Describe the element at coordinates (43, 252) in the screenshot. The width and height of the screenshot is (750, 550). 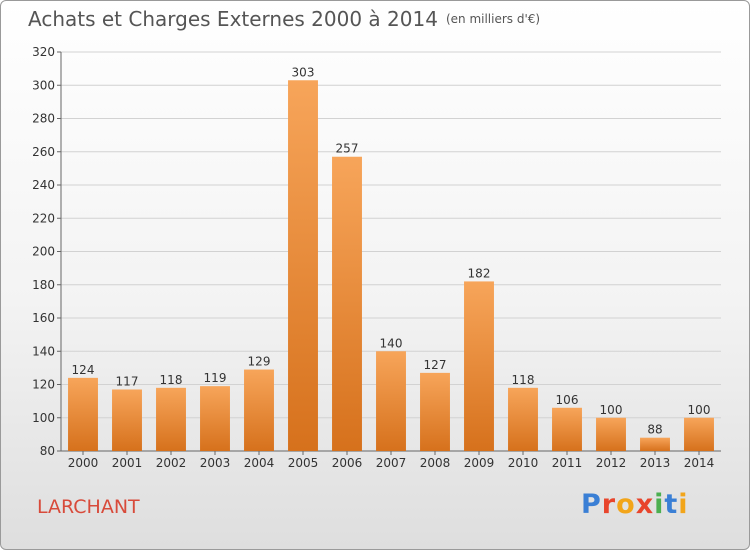
I see `y-tick-label: 200` at that location.